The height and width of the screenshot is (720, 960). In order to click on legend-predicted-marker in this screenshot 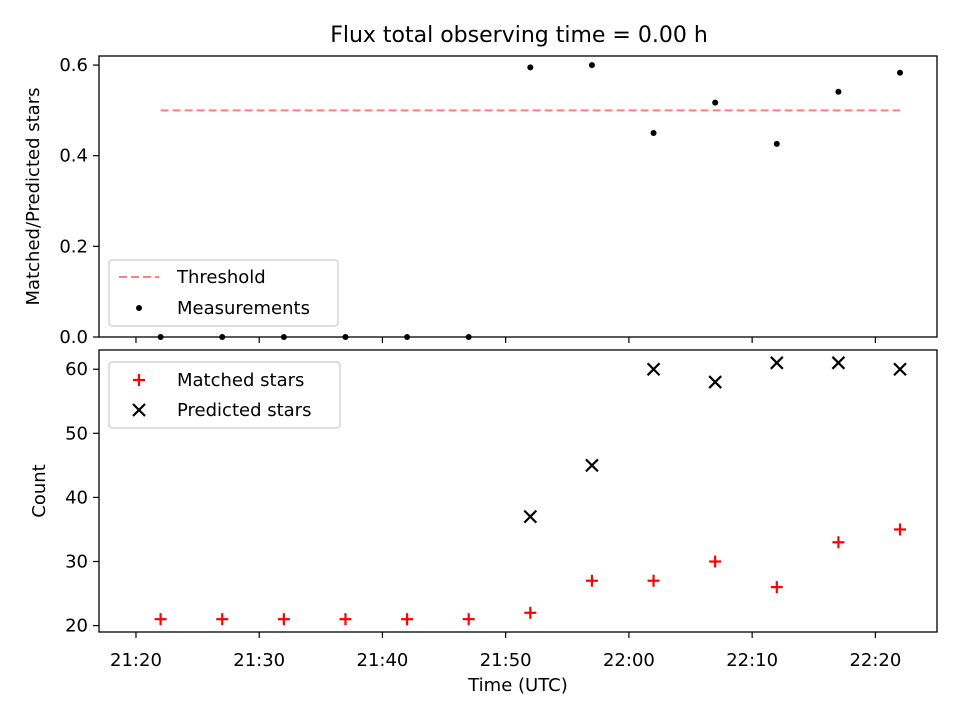, I will do `click(139, 410)`.